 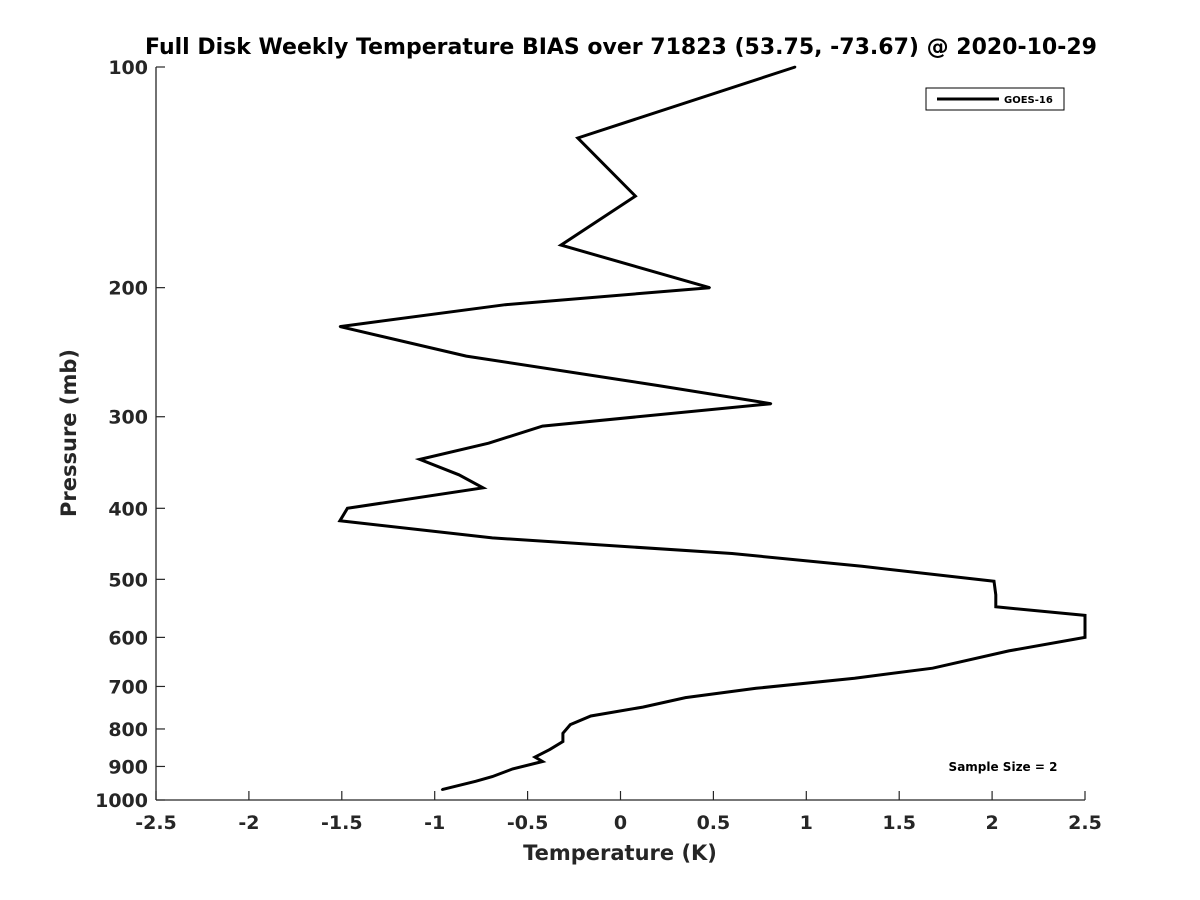 What do you see at coordinates (806, 823) in the screenshot?
I see `x-tick-label: 1` at bounding box center [806, 823].